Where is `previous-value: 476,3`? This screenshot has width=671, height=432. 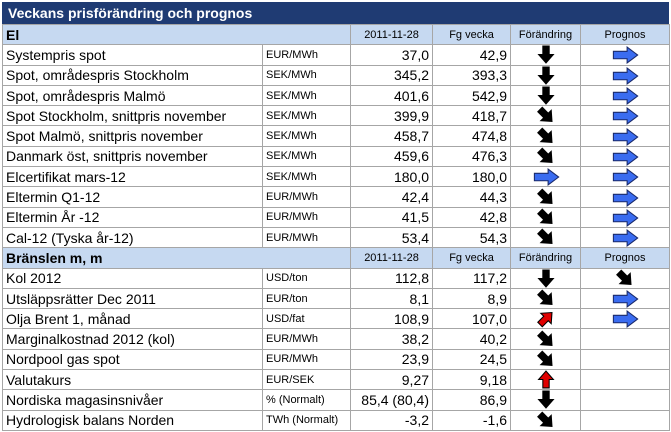 previous-value: 476,3 is located at coordinates (472, 156).